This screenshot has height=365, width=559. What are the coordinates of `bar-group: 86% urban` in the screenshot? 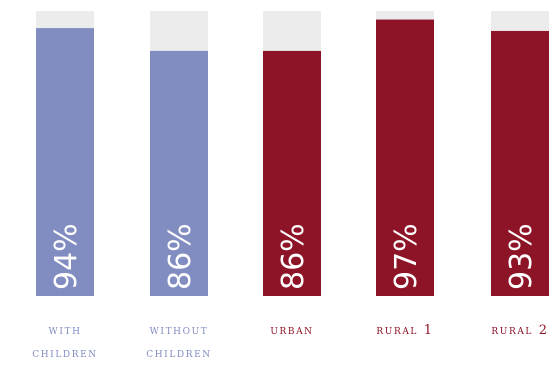 It's located at (292, 174).